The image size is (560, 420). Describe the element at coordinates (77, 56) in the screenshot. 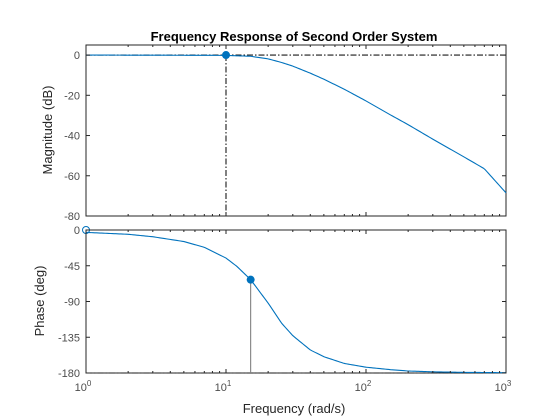

I see `magnitude-y-tick-label: 0` at that location.